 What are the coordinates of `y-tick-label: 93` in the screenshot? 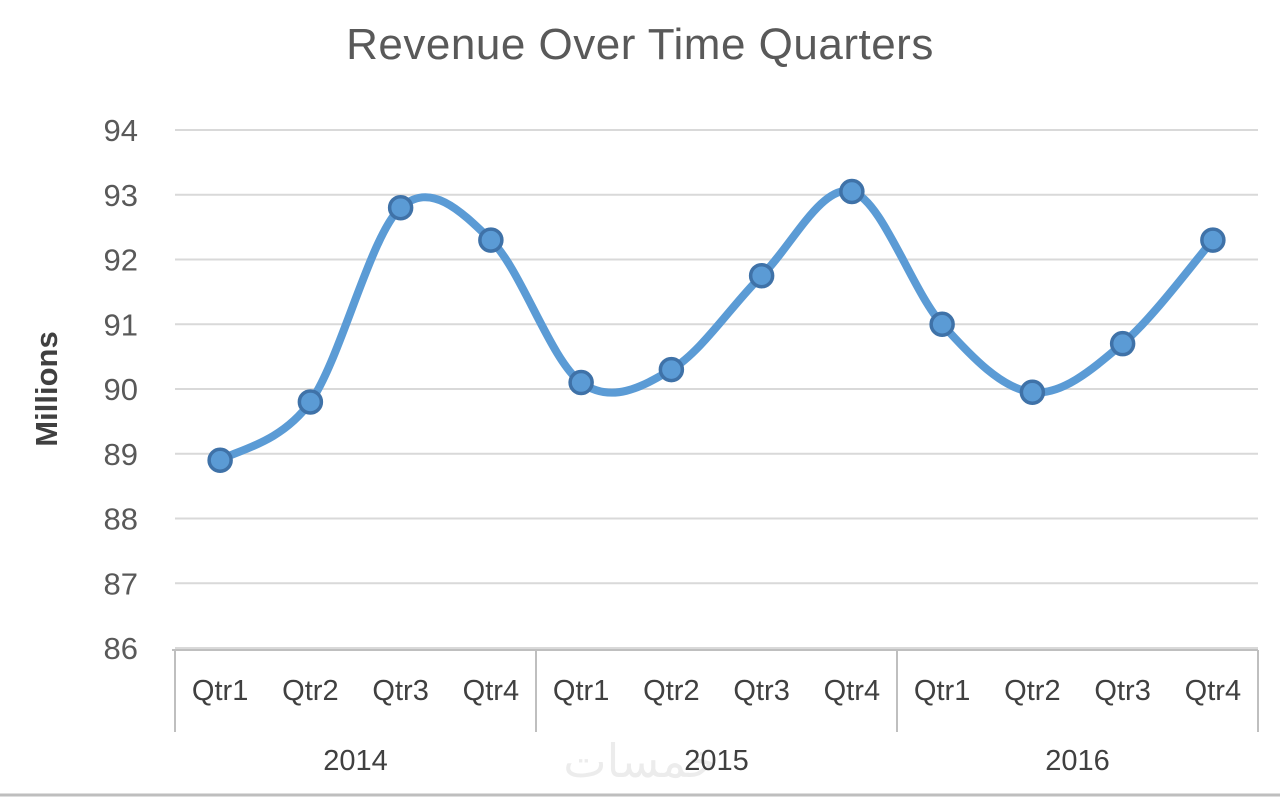 It's located at (121, 195).